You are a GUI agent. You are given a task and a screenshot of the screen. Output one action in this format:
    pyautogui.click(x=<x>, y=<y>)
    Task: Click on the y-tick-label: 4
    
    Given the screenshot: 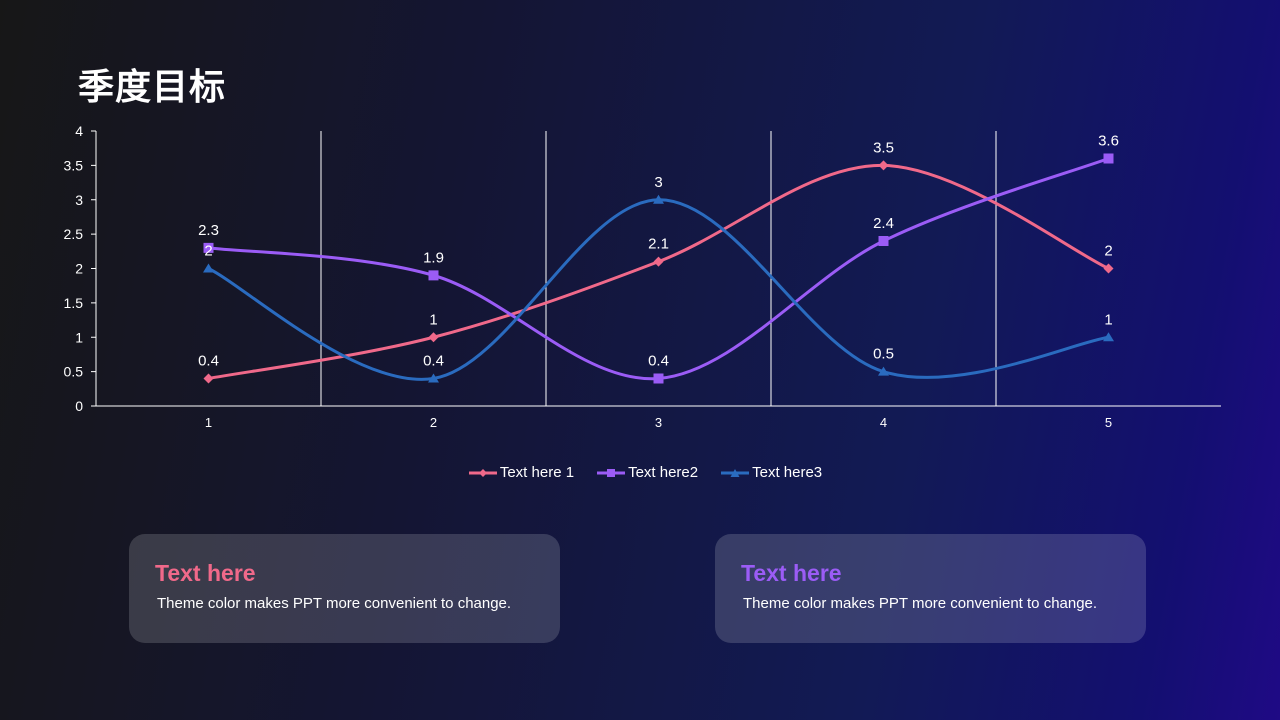 What is the action you would take?
    pyautogui.click(x=79, y=131)
    